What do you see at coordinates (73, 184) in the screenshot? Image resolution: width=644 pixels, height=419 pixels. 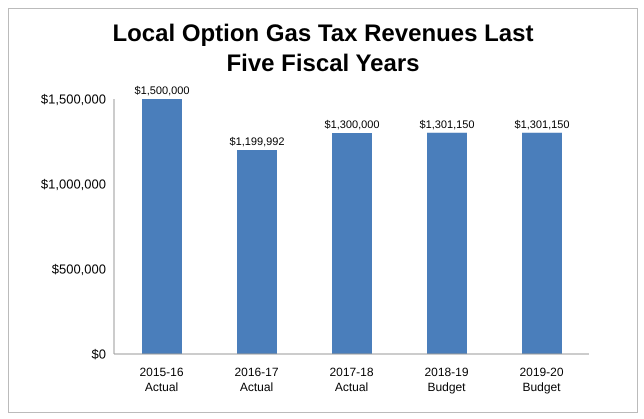 I see `y-tick-label: $1,000,000` at bounding box center [73, 184].